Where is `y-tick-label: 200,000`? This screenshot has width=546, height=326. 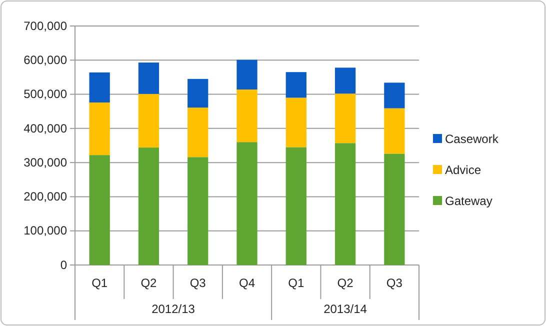
y-tick-label: 200,000 is located at coordinates (46, 197).